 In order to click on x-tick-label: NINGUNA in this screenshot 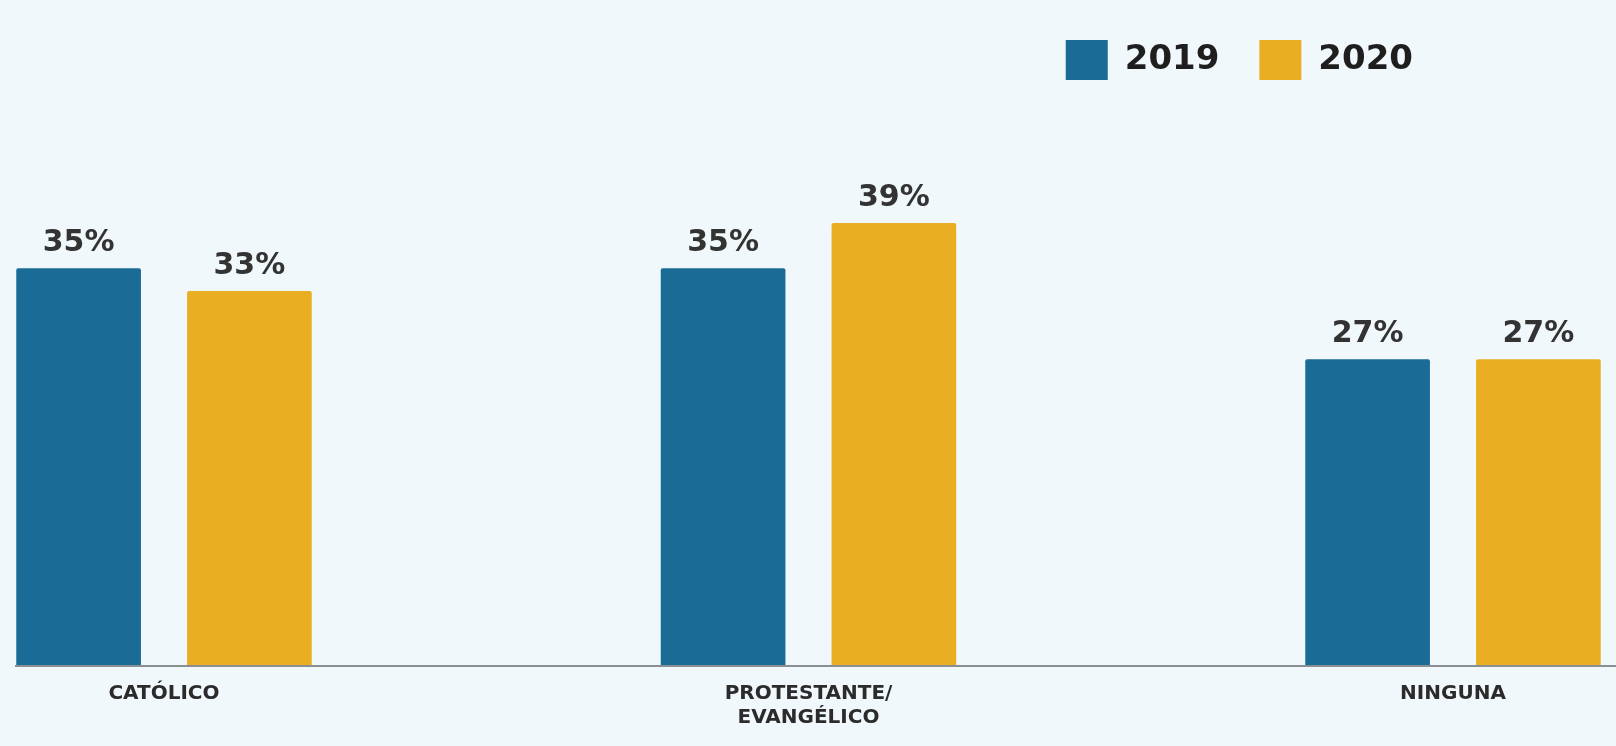, I will do `click(1453, 692)`.